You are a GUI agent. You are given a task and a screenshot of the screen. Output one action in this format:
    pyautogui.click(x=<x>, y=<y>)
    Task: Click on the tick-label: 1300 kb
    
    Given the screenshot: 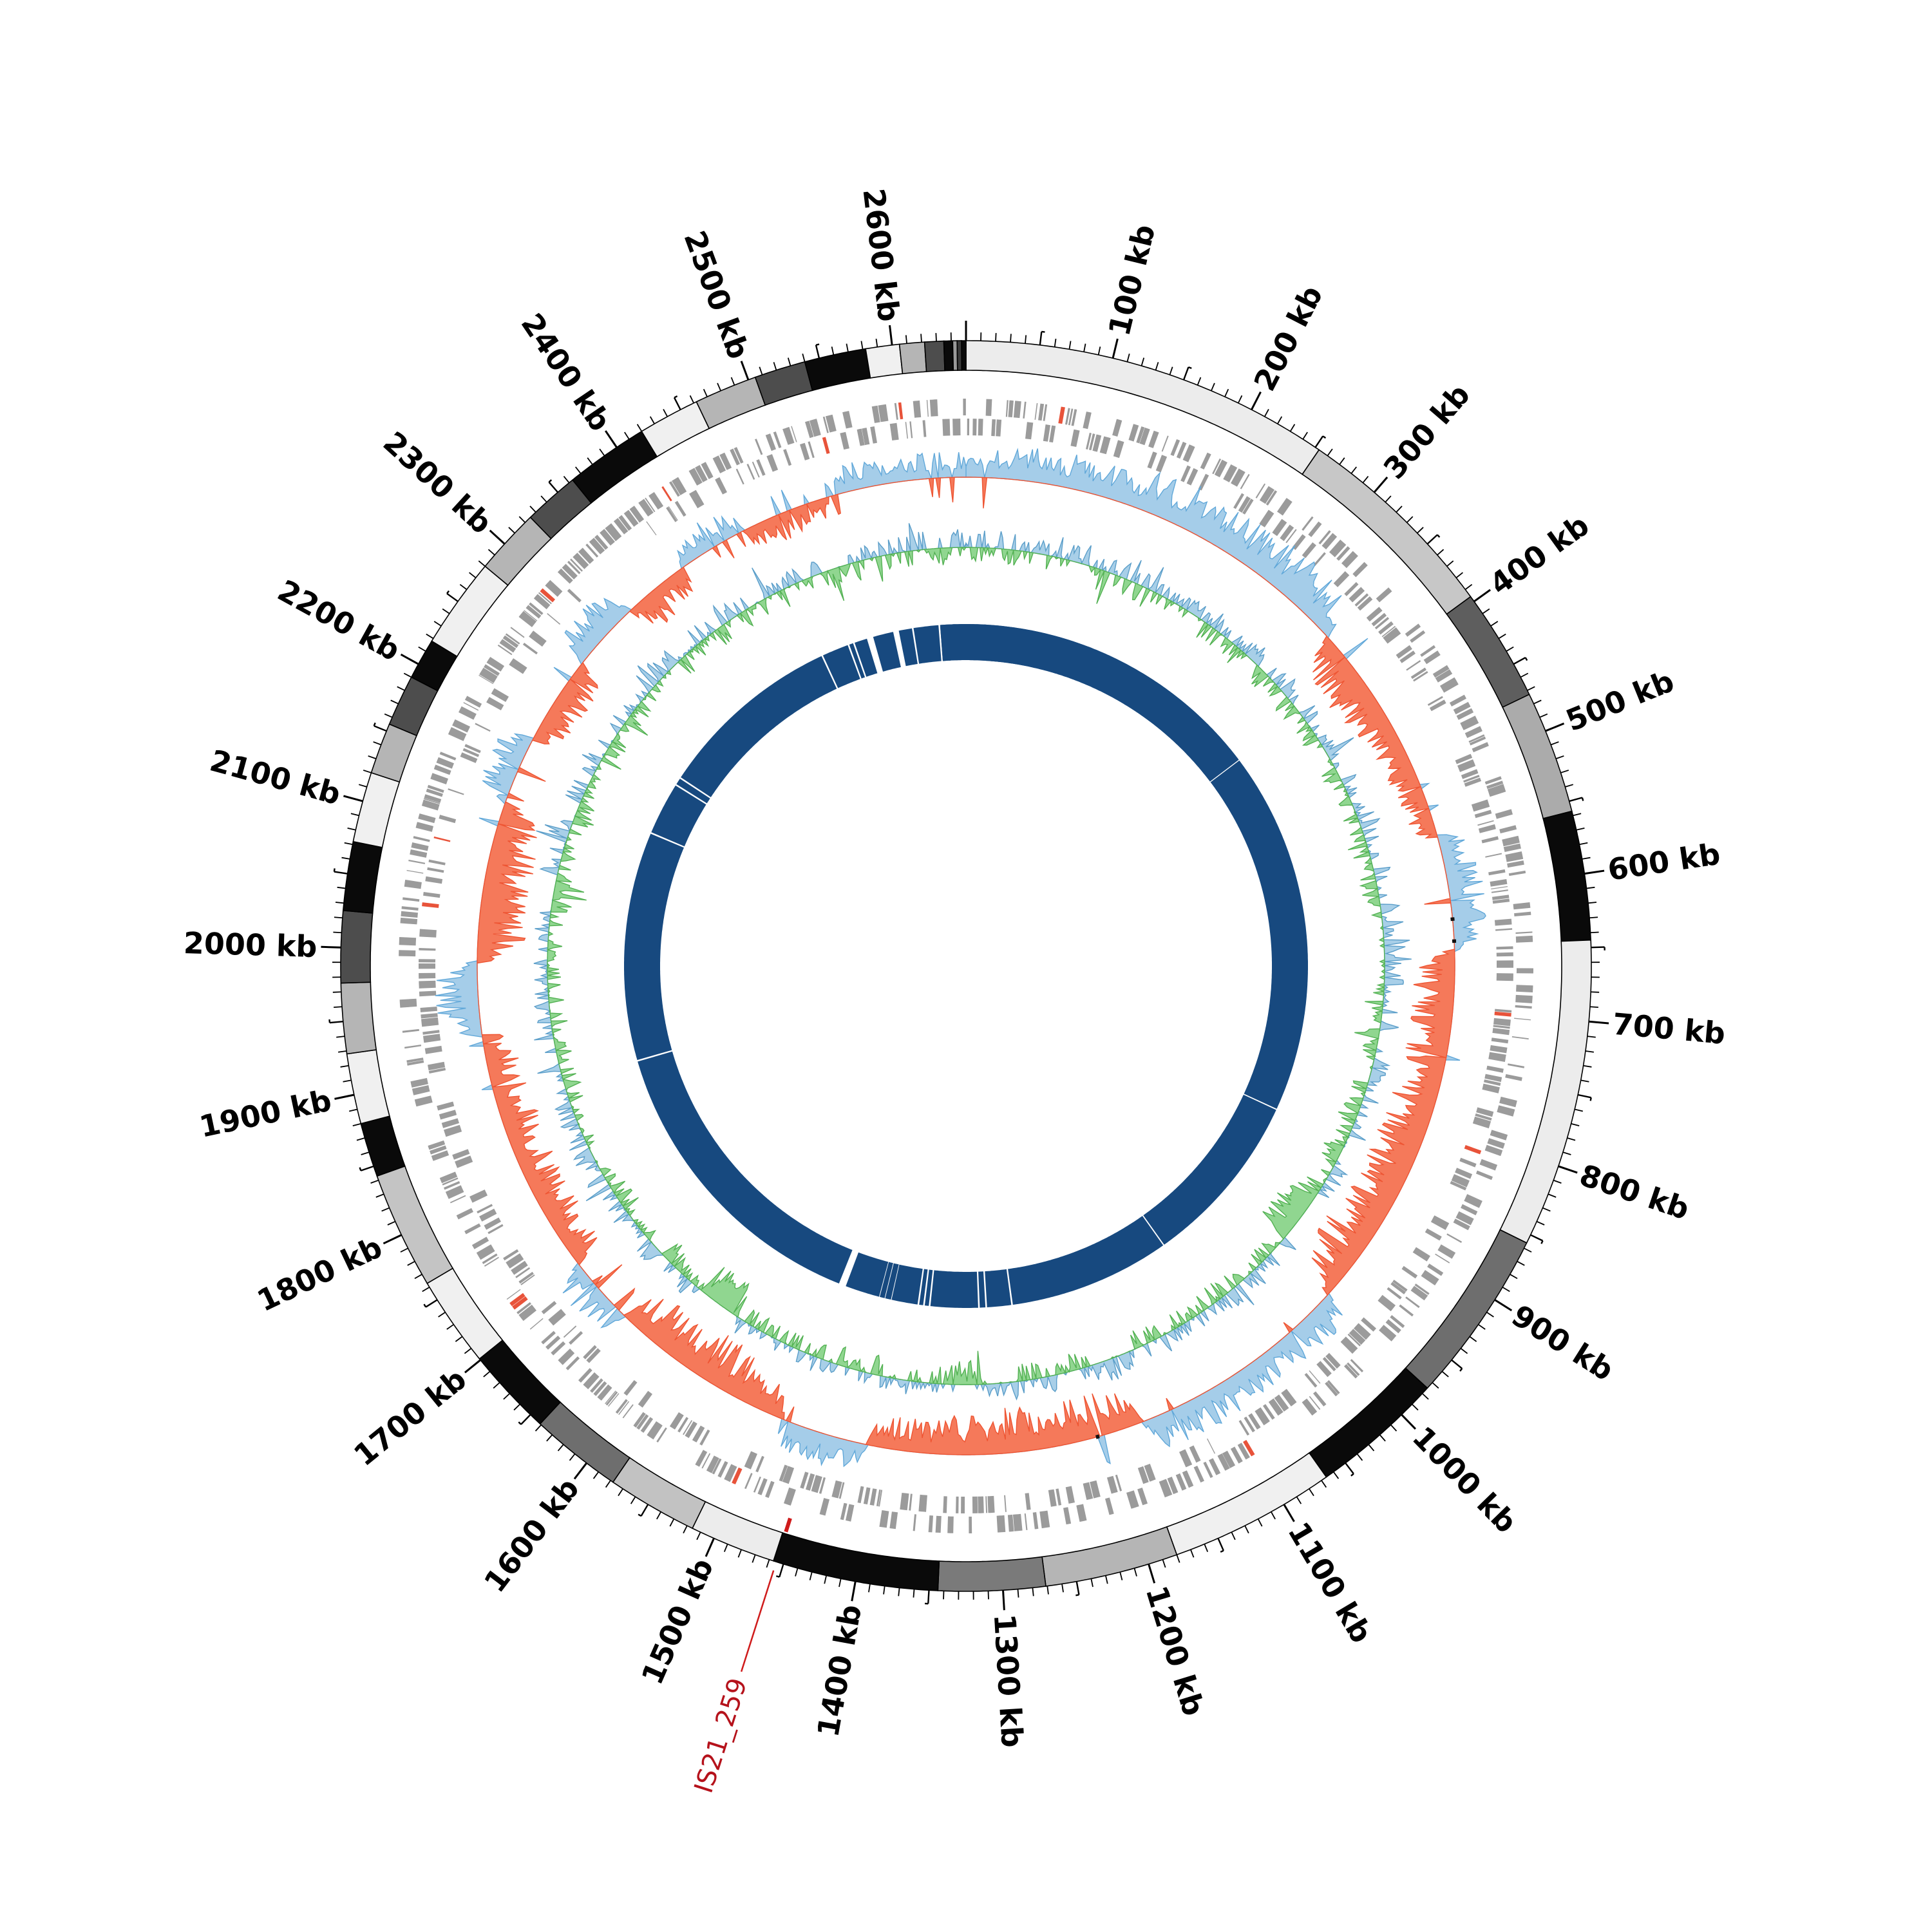 What is the action you would take?
    pyautogui.click(x=1008, y=1680)
    